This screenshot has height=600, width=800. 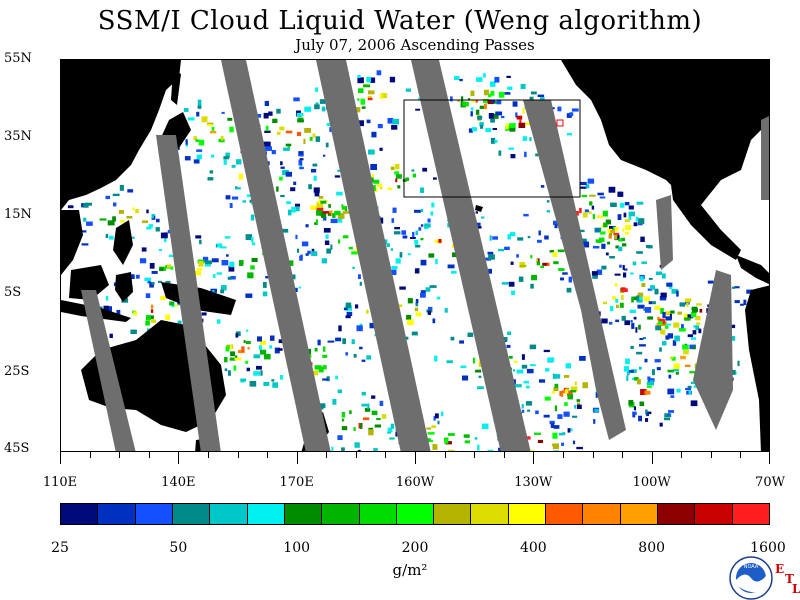 What do you see at coordinates (178, 482) in the screenshot?
I see `lon-label: 140E` at bounding box center [178, 482].